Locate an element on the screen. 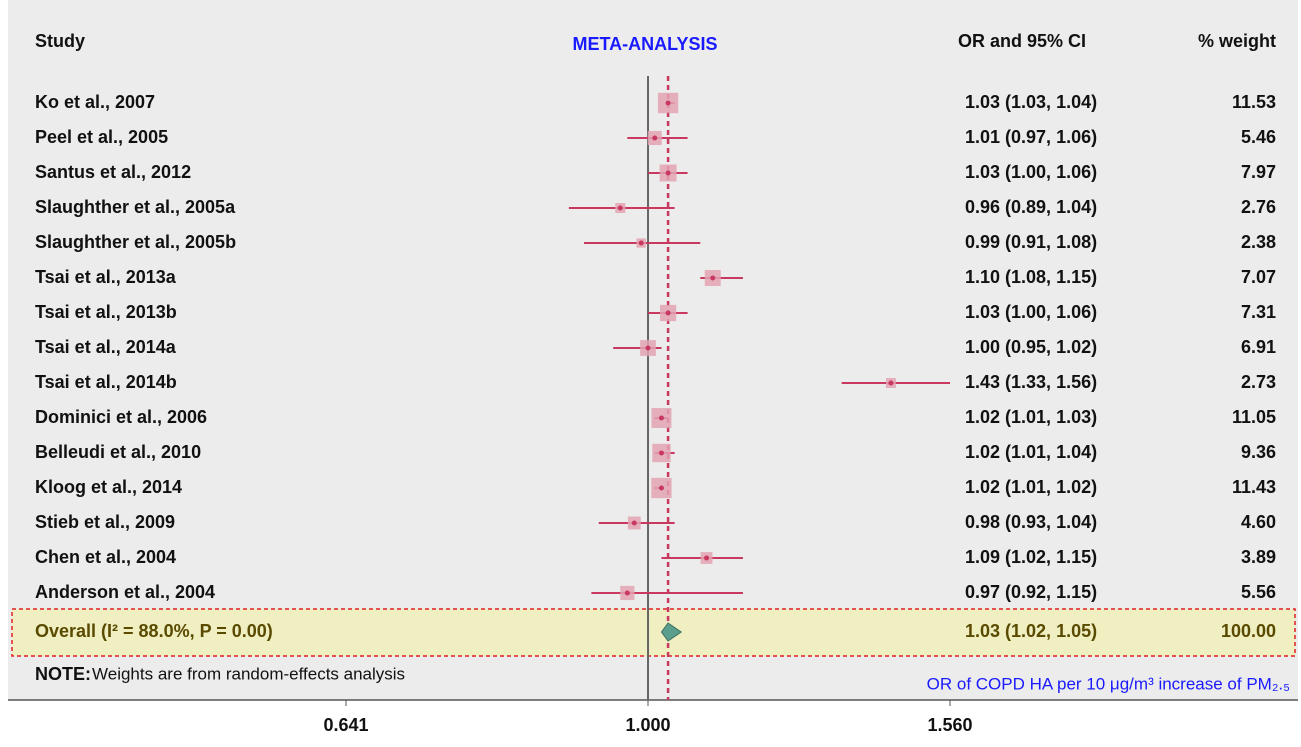 The image size is (1301, 747). ci-label: 1.03 (1.03, 1.04) is located at coordinates (1031, 102).